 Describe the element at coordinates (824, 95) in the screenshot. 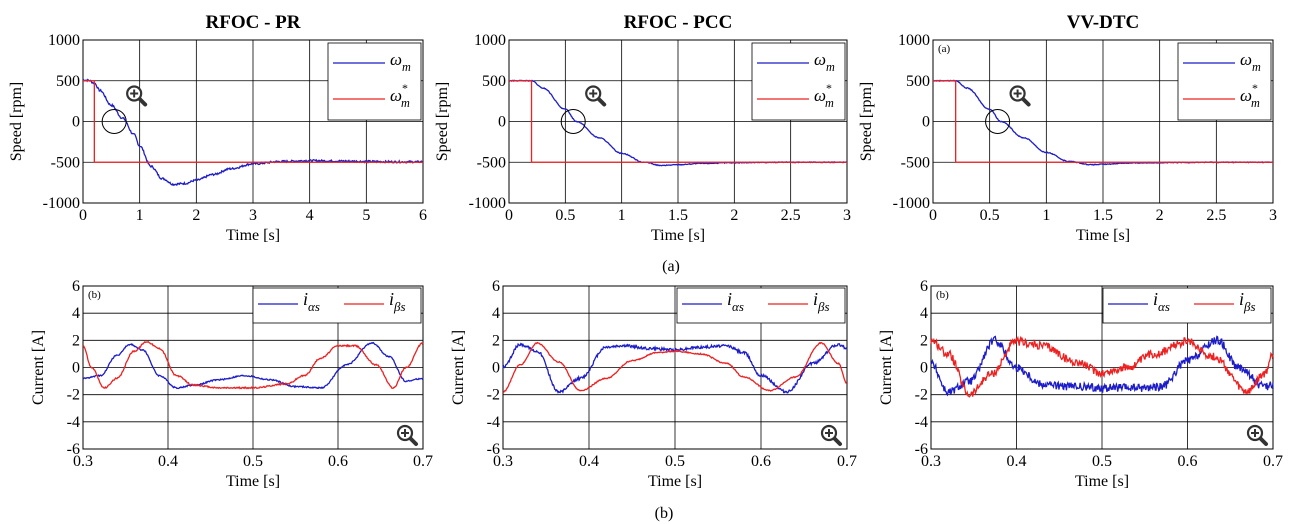

I see `legend-label: ω* m` at that location.